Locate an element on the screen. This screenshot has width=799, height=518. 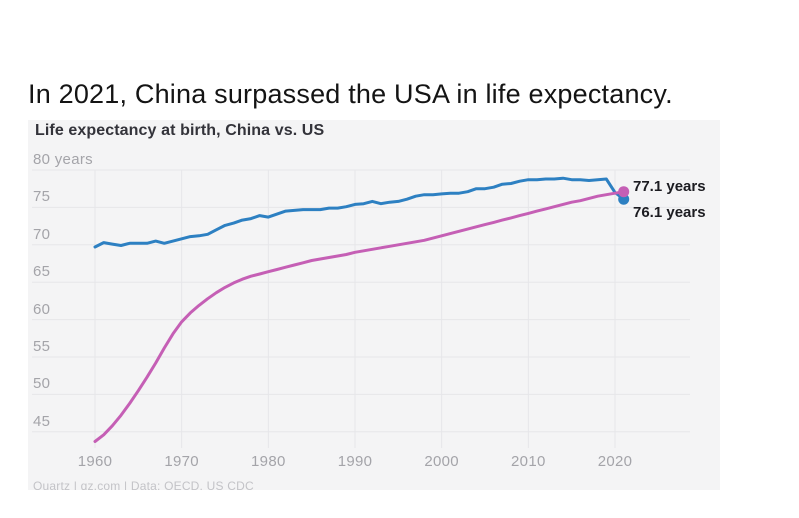
x-tick-label: 1990 is located at coordinates (355, 461).